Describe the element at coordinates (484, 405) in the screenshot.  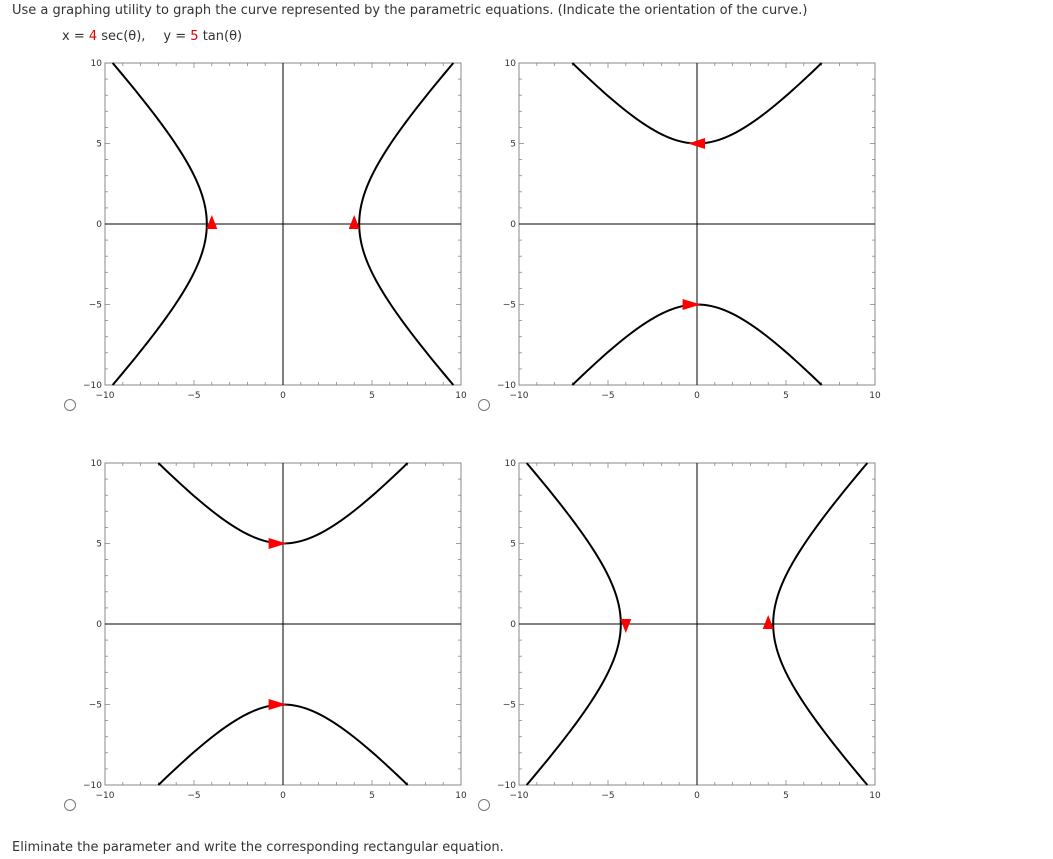
I see `option-b-radio` at that location.